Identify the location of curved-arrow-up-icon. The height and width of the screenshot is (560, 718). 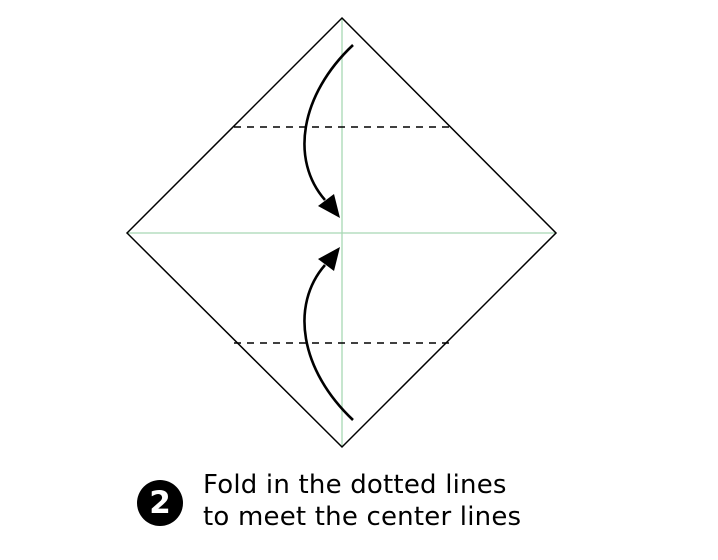
(328, 334).